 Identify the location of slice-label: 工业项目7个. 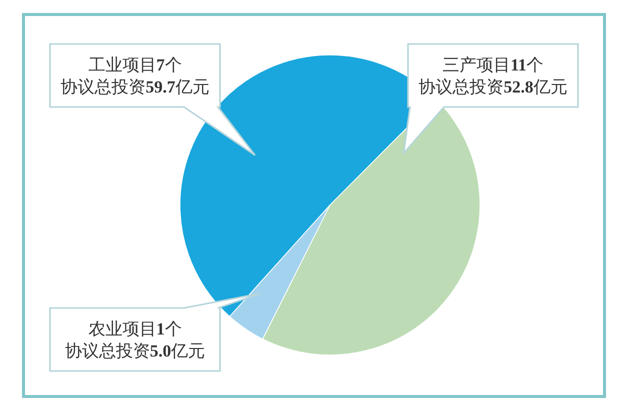
(135, 66).